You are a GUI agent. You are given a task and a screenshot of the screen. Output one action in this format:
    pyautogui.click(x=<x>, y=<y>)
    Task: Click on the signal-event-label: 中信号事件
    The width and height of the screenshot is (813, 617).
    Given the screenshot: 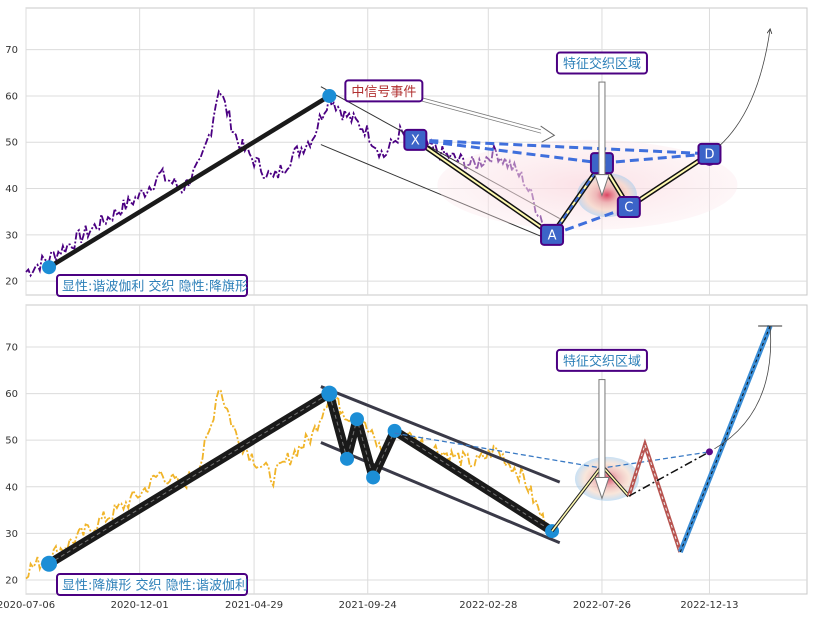 What is the action you would take?
    pyautogui.click(x=383, y=92)
    